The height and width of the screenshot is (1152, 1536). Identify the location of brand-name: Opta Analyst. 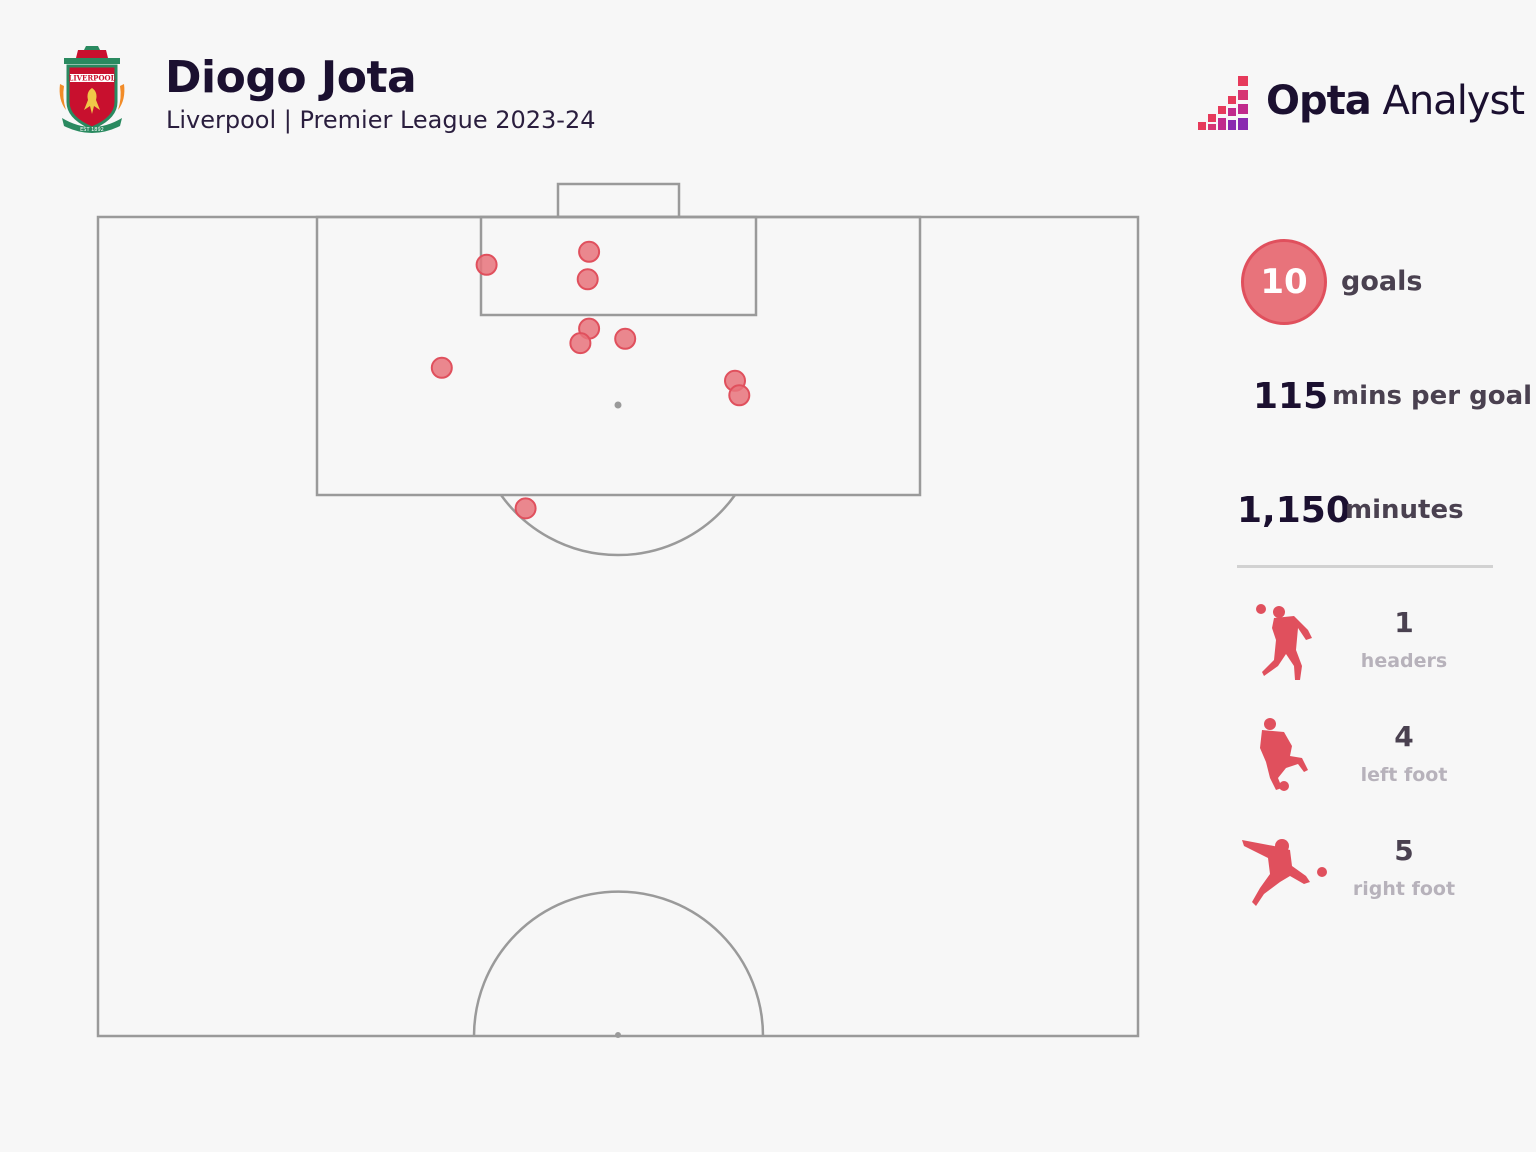
(1395, 101).